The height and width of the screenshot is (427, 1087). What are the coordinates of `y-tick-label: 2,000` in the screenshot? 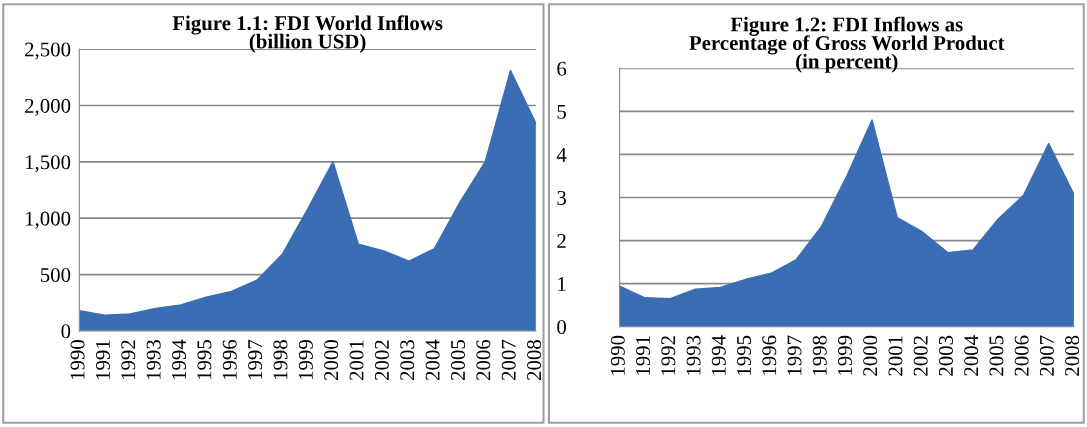 It's located at (48, 107).